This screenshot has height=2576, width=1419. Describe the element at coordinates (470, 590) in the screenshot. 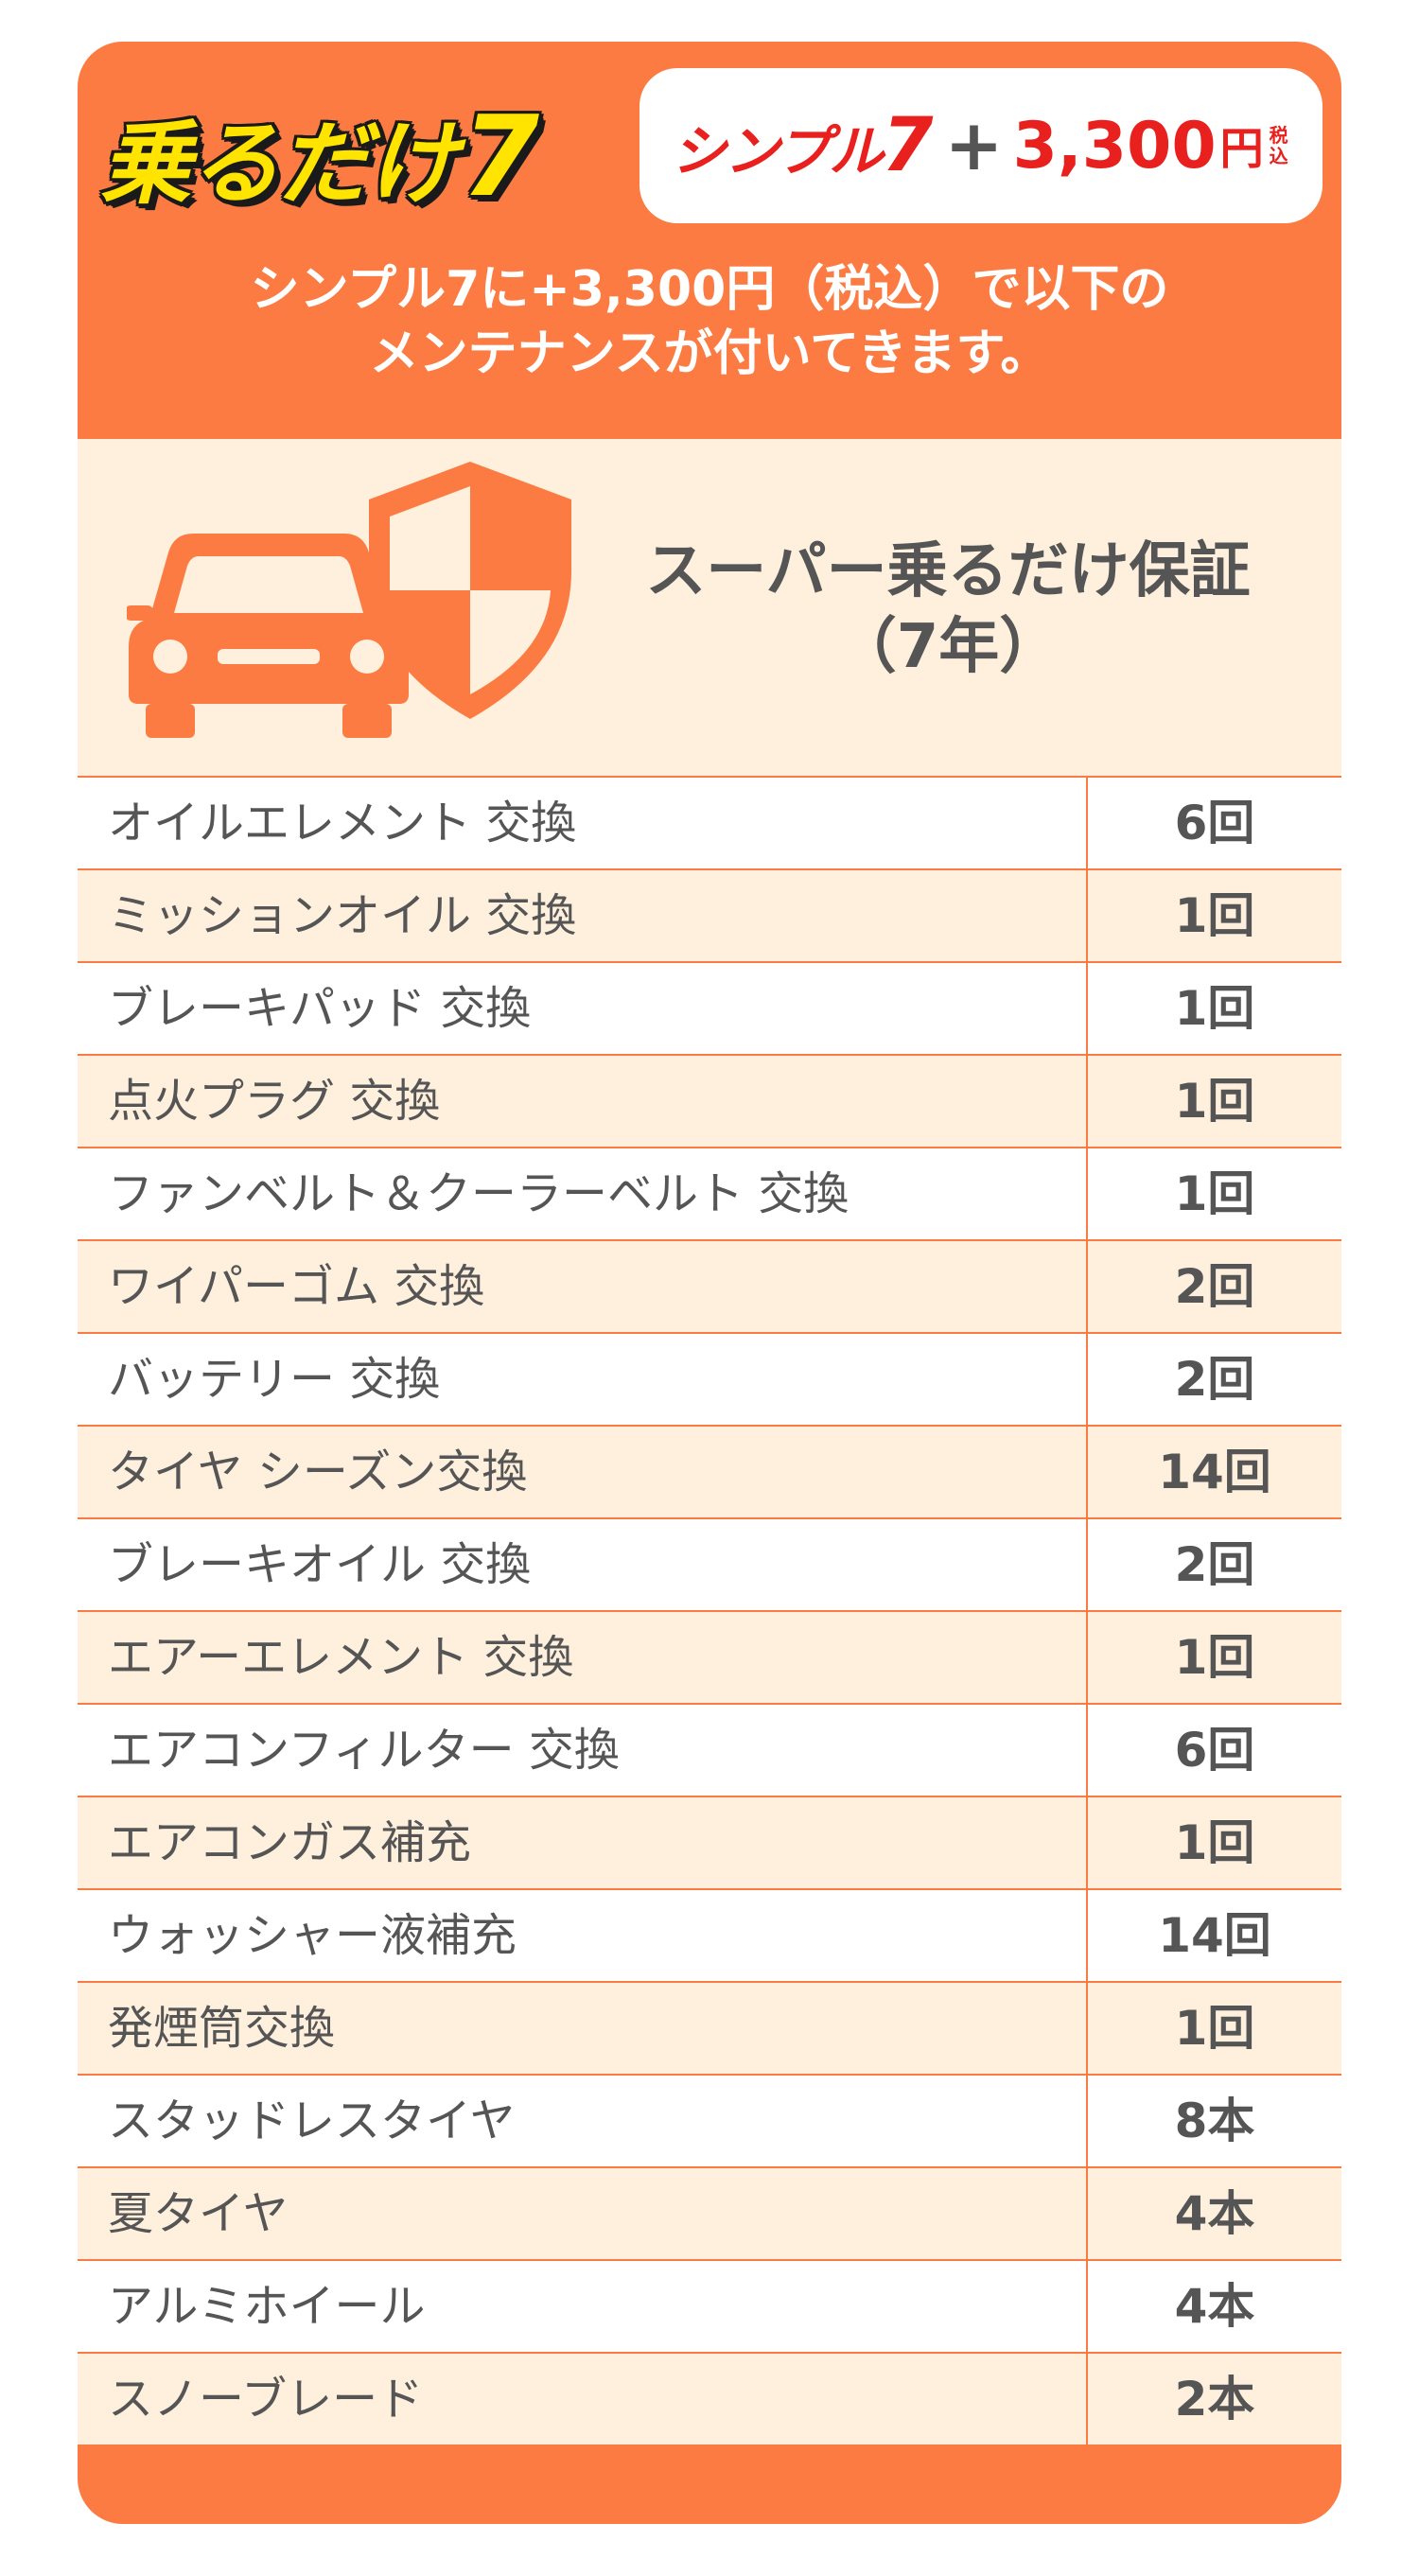

I see `shield-icon` at that location.